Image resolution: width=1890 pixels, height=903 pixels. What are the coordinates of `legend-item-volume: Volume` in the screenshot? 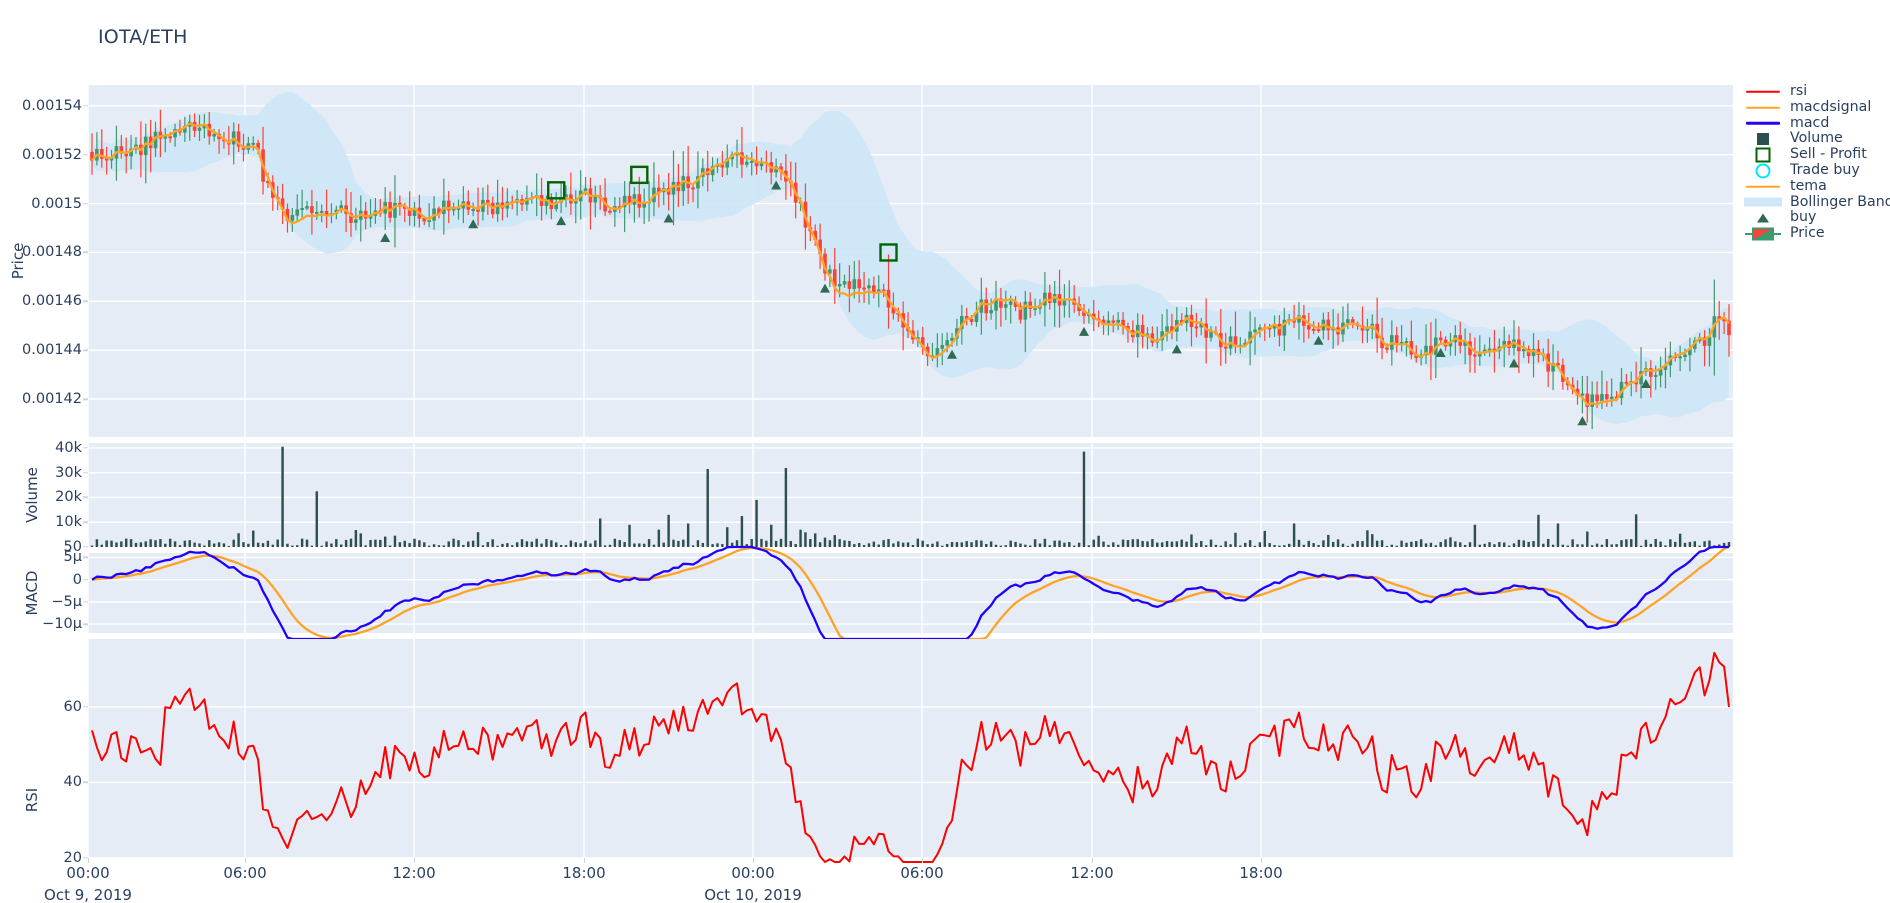 It's located at (1816, 139).